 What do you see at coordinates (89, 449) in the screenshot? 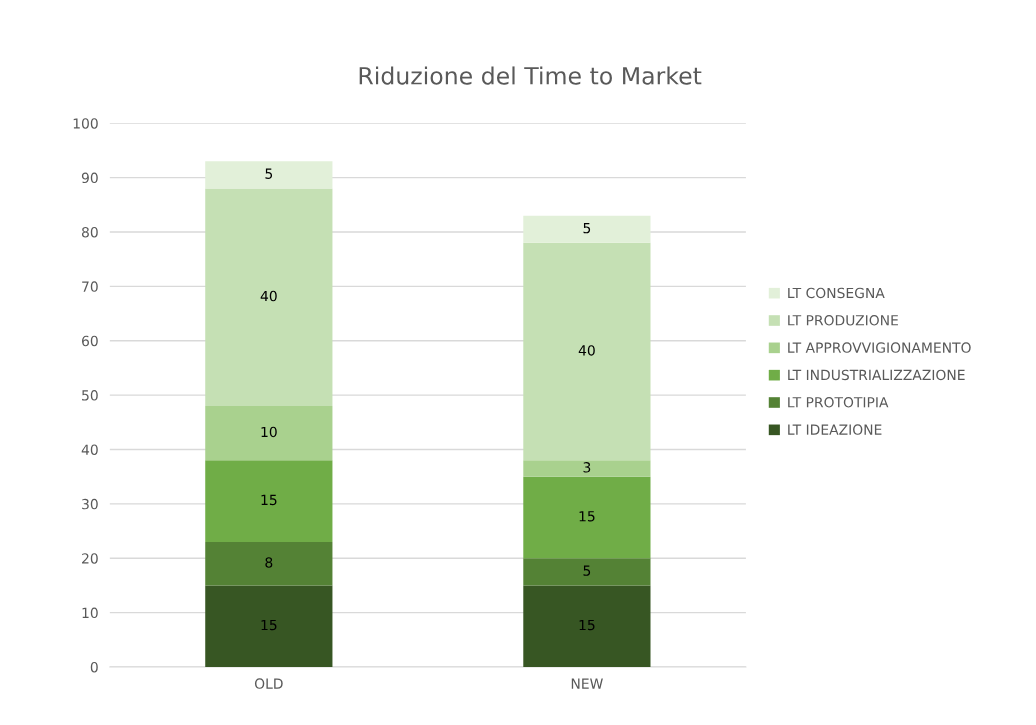
I see `y-tick-label: 40` at bounding box center [89, 449].